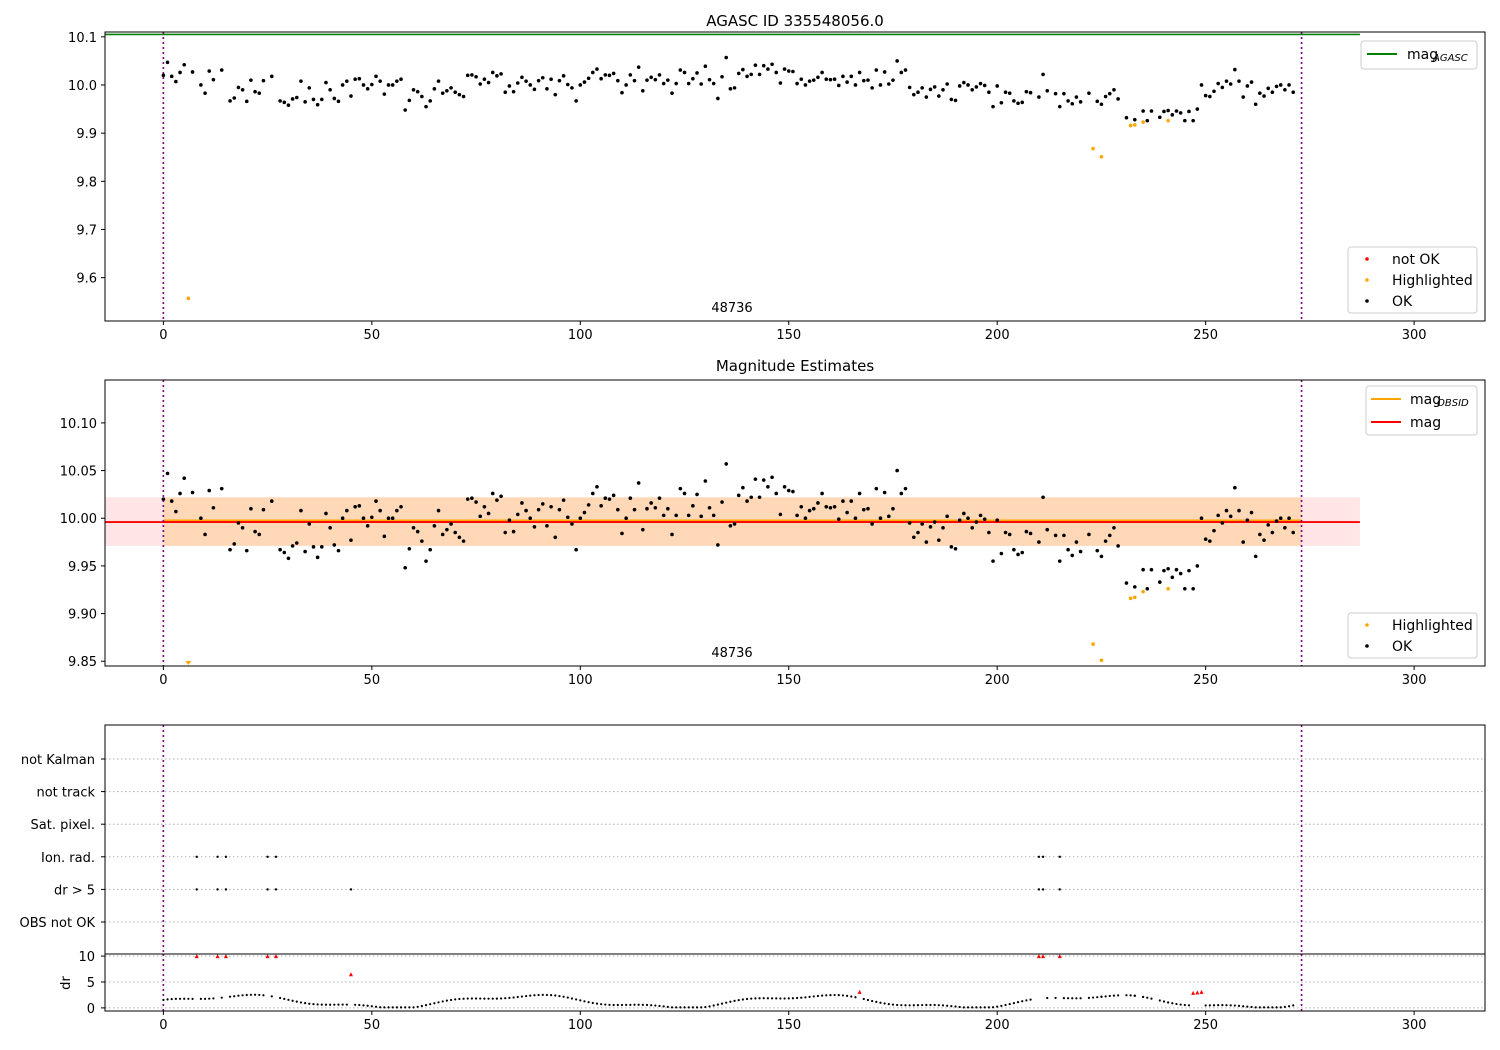  What do you see at coordinates (163, 335) in the screenshot?
I see `panel1-xtick-label: 0` at bounding box center [163, 335].